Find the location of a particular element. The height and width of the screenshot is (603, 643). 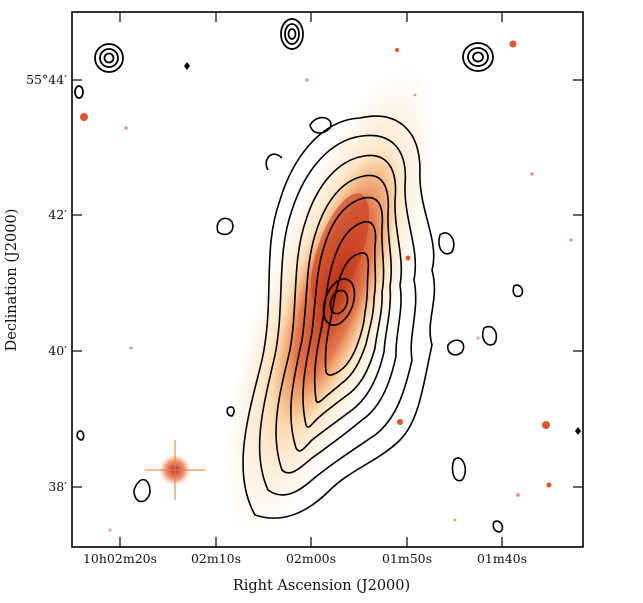

y-tick-label: 38′ is located at coordinates (57, 486).